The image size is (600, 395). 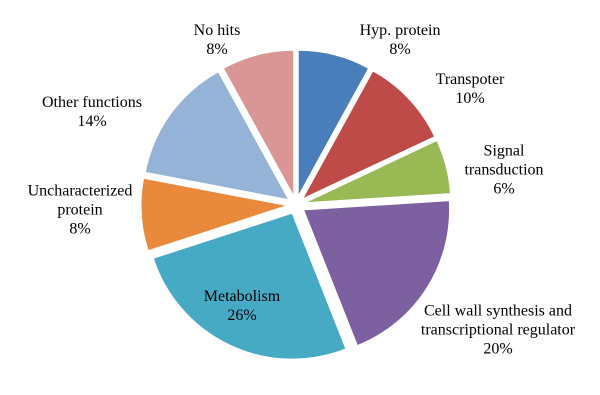 What do you see at coordinates (242, 315) in the screenshot?
I see `value-label: 26%` at bounding box center [242, 315].